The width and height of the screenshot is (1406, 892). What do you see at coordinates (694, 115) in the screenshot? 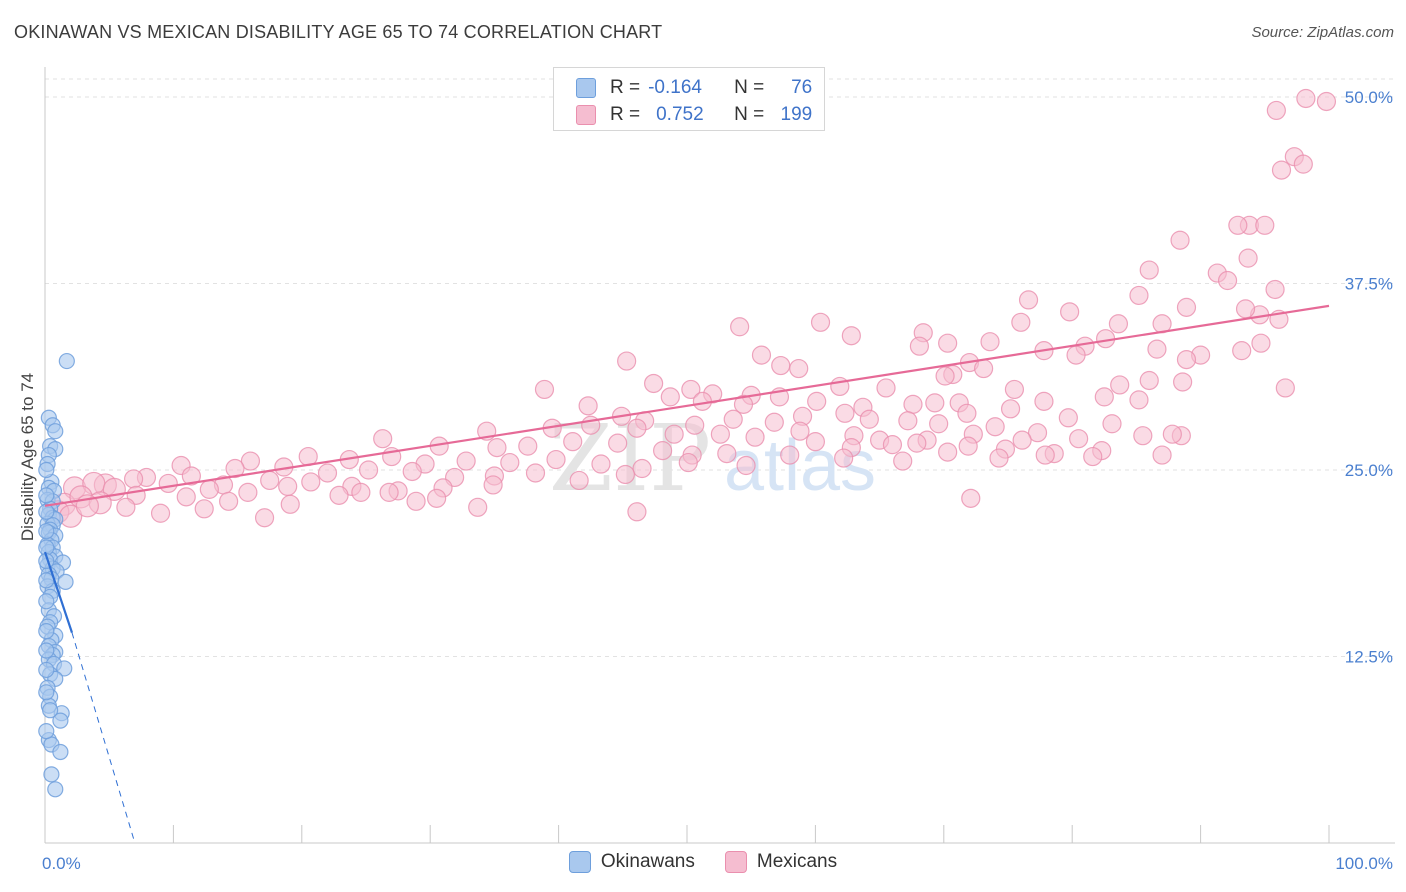
I see `legend-row-mexicans: R = 0.752 N = 199` at bounding box center [694, 115].